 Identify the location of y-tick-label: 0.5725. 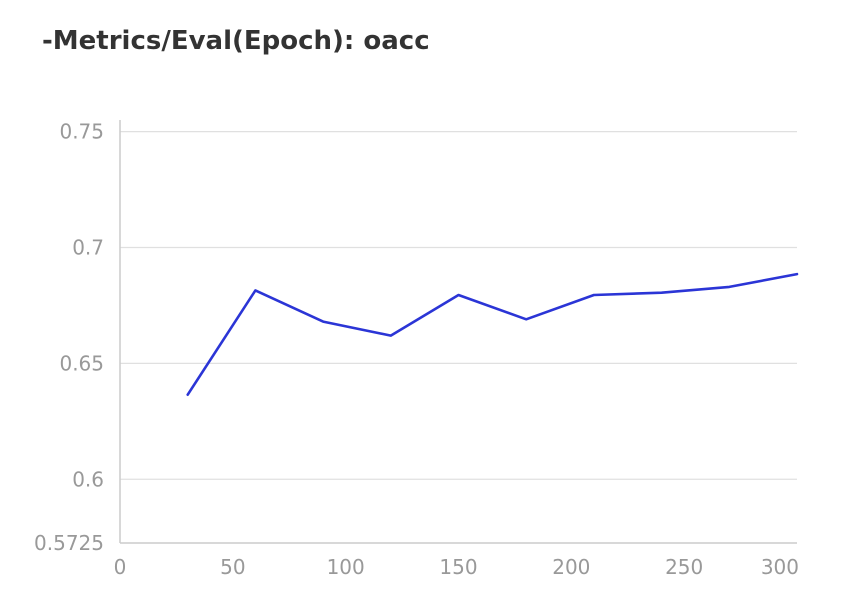
(69, 543).